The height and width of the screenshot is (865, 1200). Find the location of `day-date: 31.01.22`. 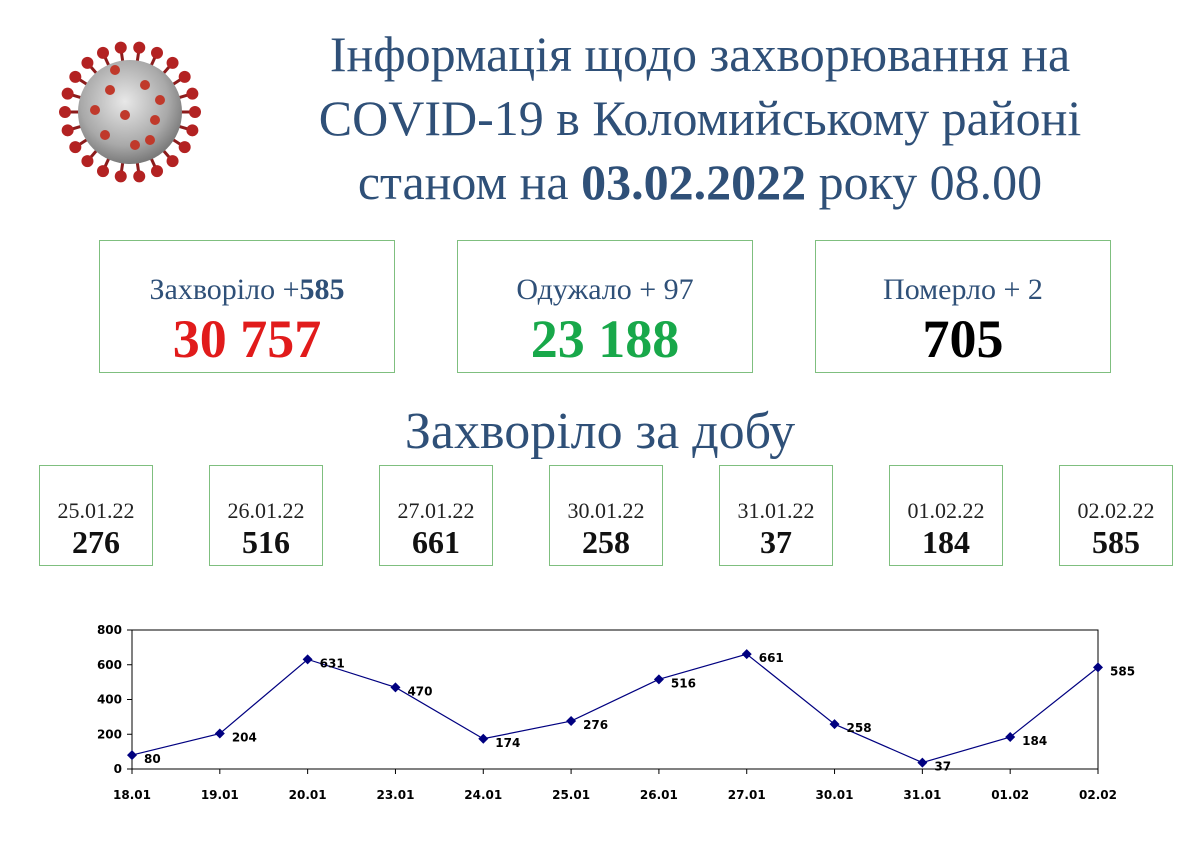

day-date: 31.01.22 is located at coordinates (776, 510).